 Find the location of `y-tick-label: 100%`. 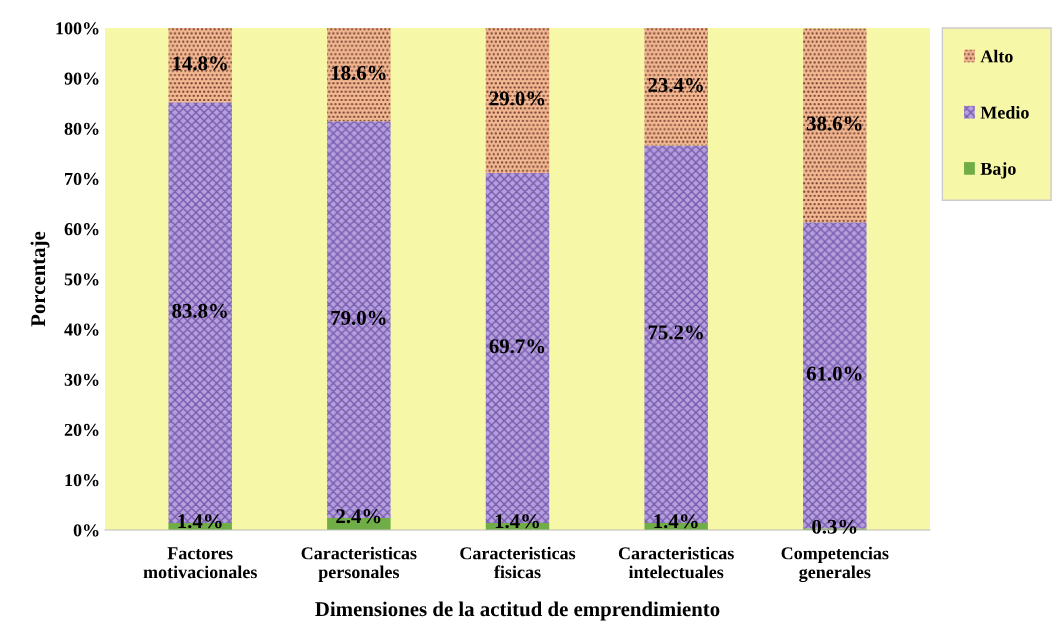

y-tick-label: 100% is located at coordinates (77, 28).